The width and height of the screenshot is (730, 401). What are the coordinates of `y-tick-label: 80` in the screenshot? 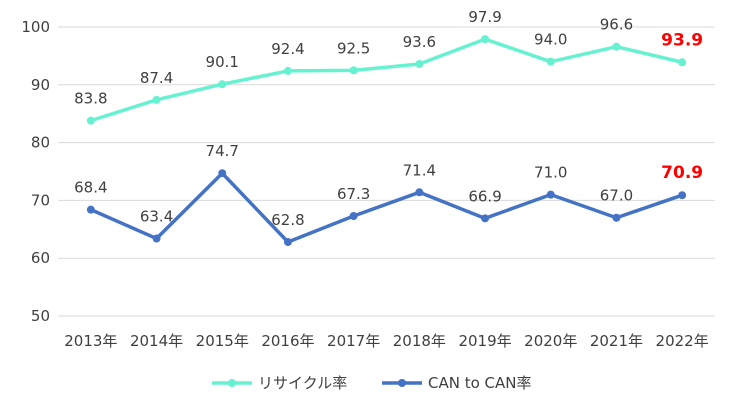 It's located at (40, 143).